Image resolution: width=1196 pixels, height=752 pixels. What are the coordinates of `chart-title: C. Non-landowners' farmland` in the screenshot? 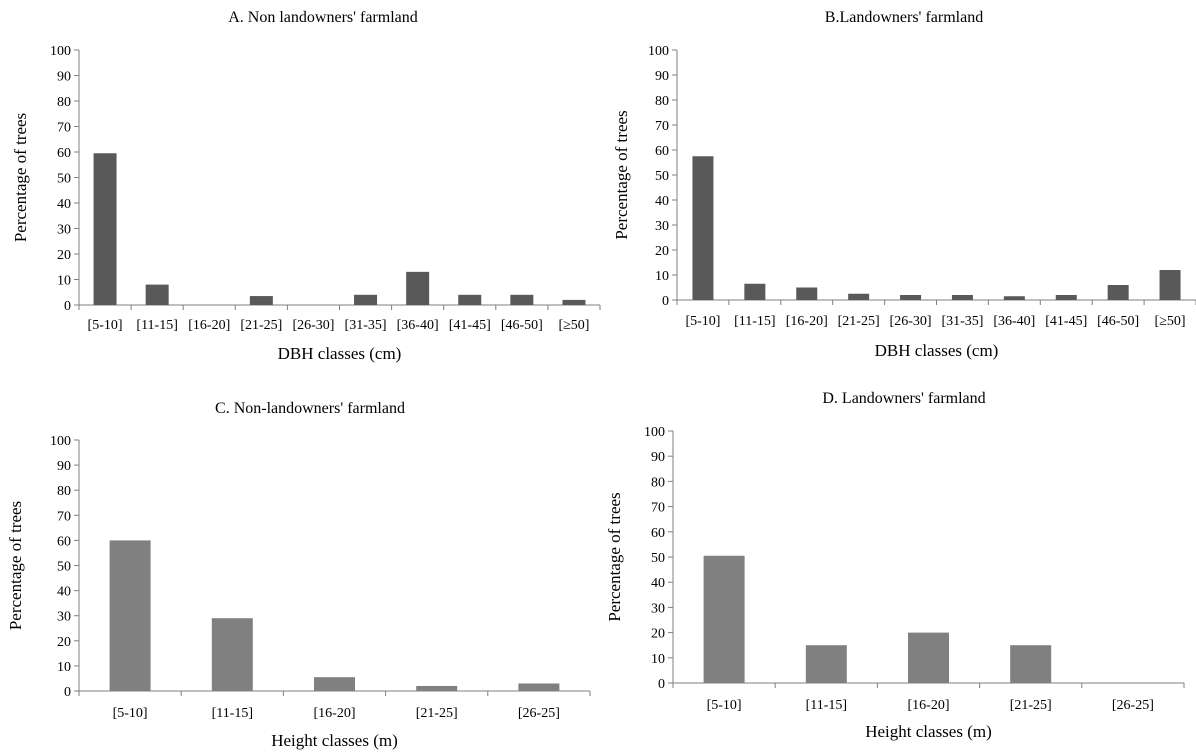 It's located at (310, 408).